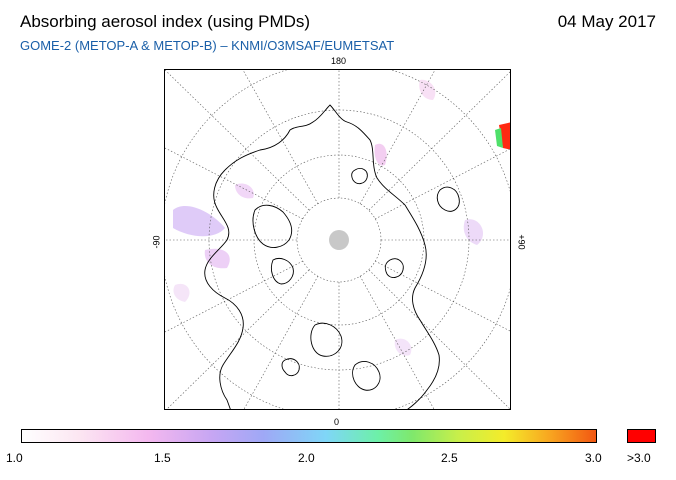 The image size is (676, 480). I want to click on colorbar, so click(309, 436).